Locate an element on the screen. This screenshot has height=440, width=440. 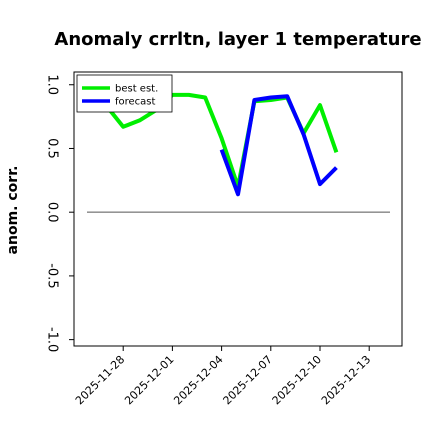
y-axis: -1.0 -0.5 0.0 0.5 1.0 is located at coordinates (59, 213).